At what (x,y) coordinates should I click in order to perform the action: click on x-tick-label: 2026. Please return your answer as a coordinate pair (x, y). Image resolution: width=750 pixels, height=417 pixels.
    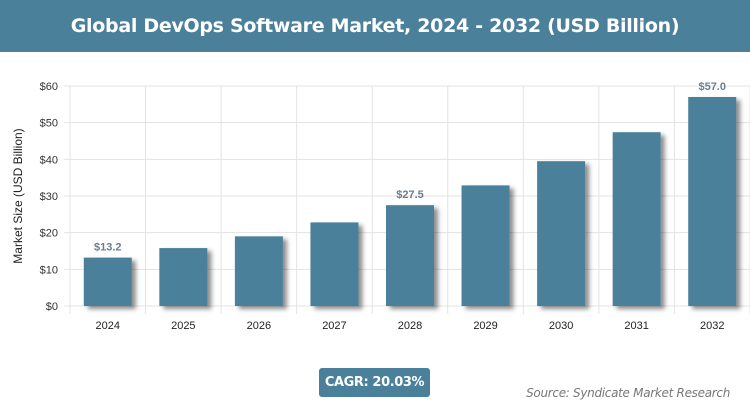
    Looking at the image, I should click on (259, 326).